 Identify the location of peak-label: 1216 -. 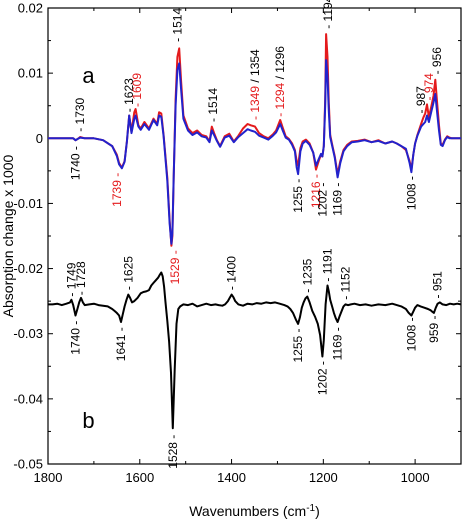
(316, 191).